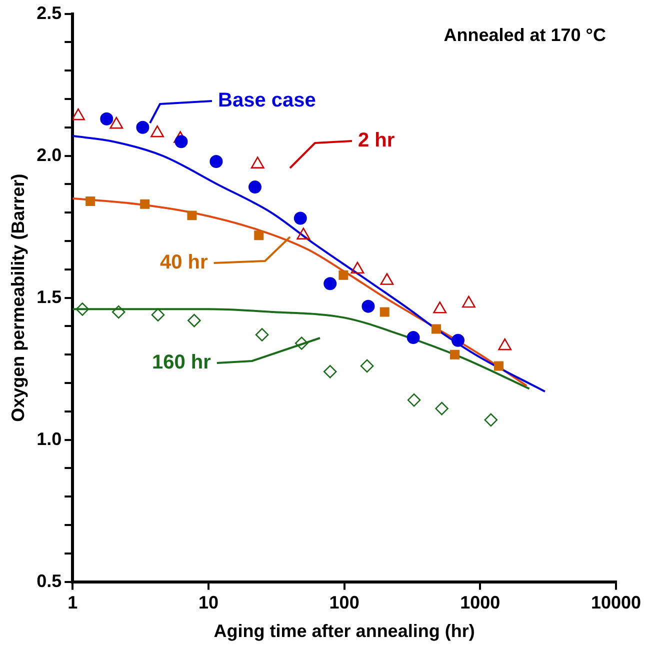 The image size is (654, 651). Describe the element at coordinates (525, 34) in the screenshot. I see `annotation: Annealed at 170 °C` at that location.